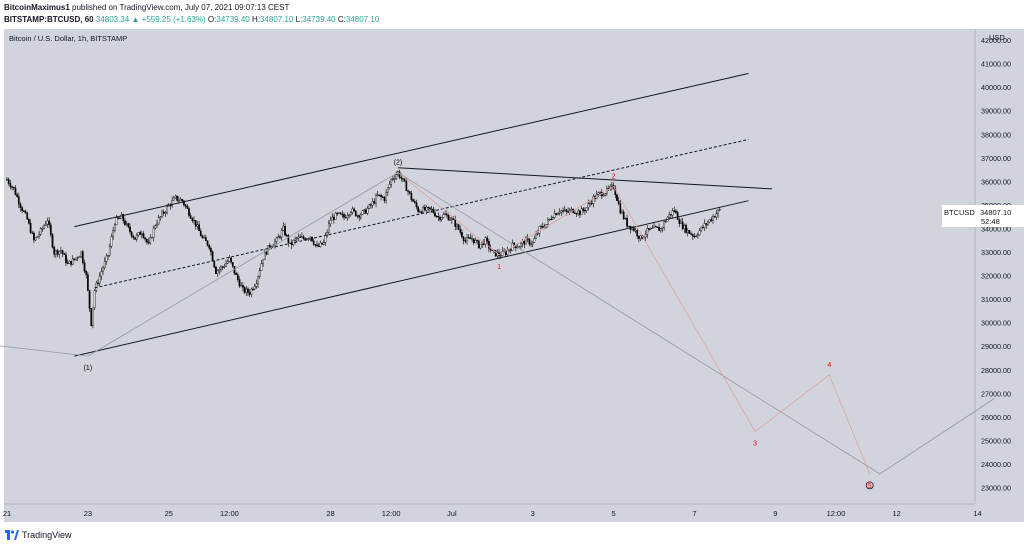 Image resolution: width=1024 pixels, height=546 pixels. Describe the element at coordinates (112, 19) in the screenshot. I see `last-price: 34803.34` at that location.